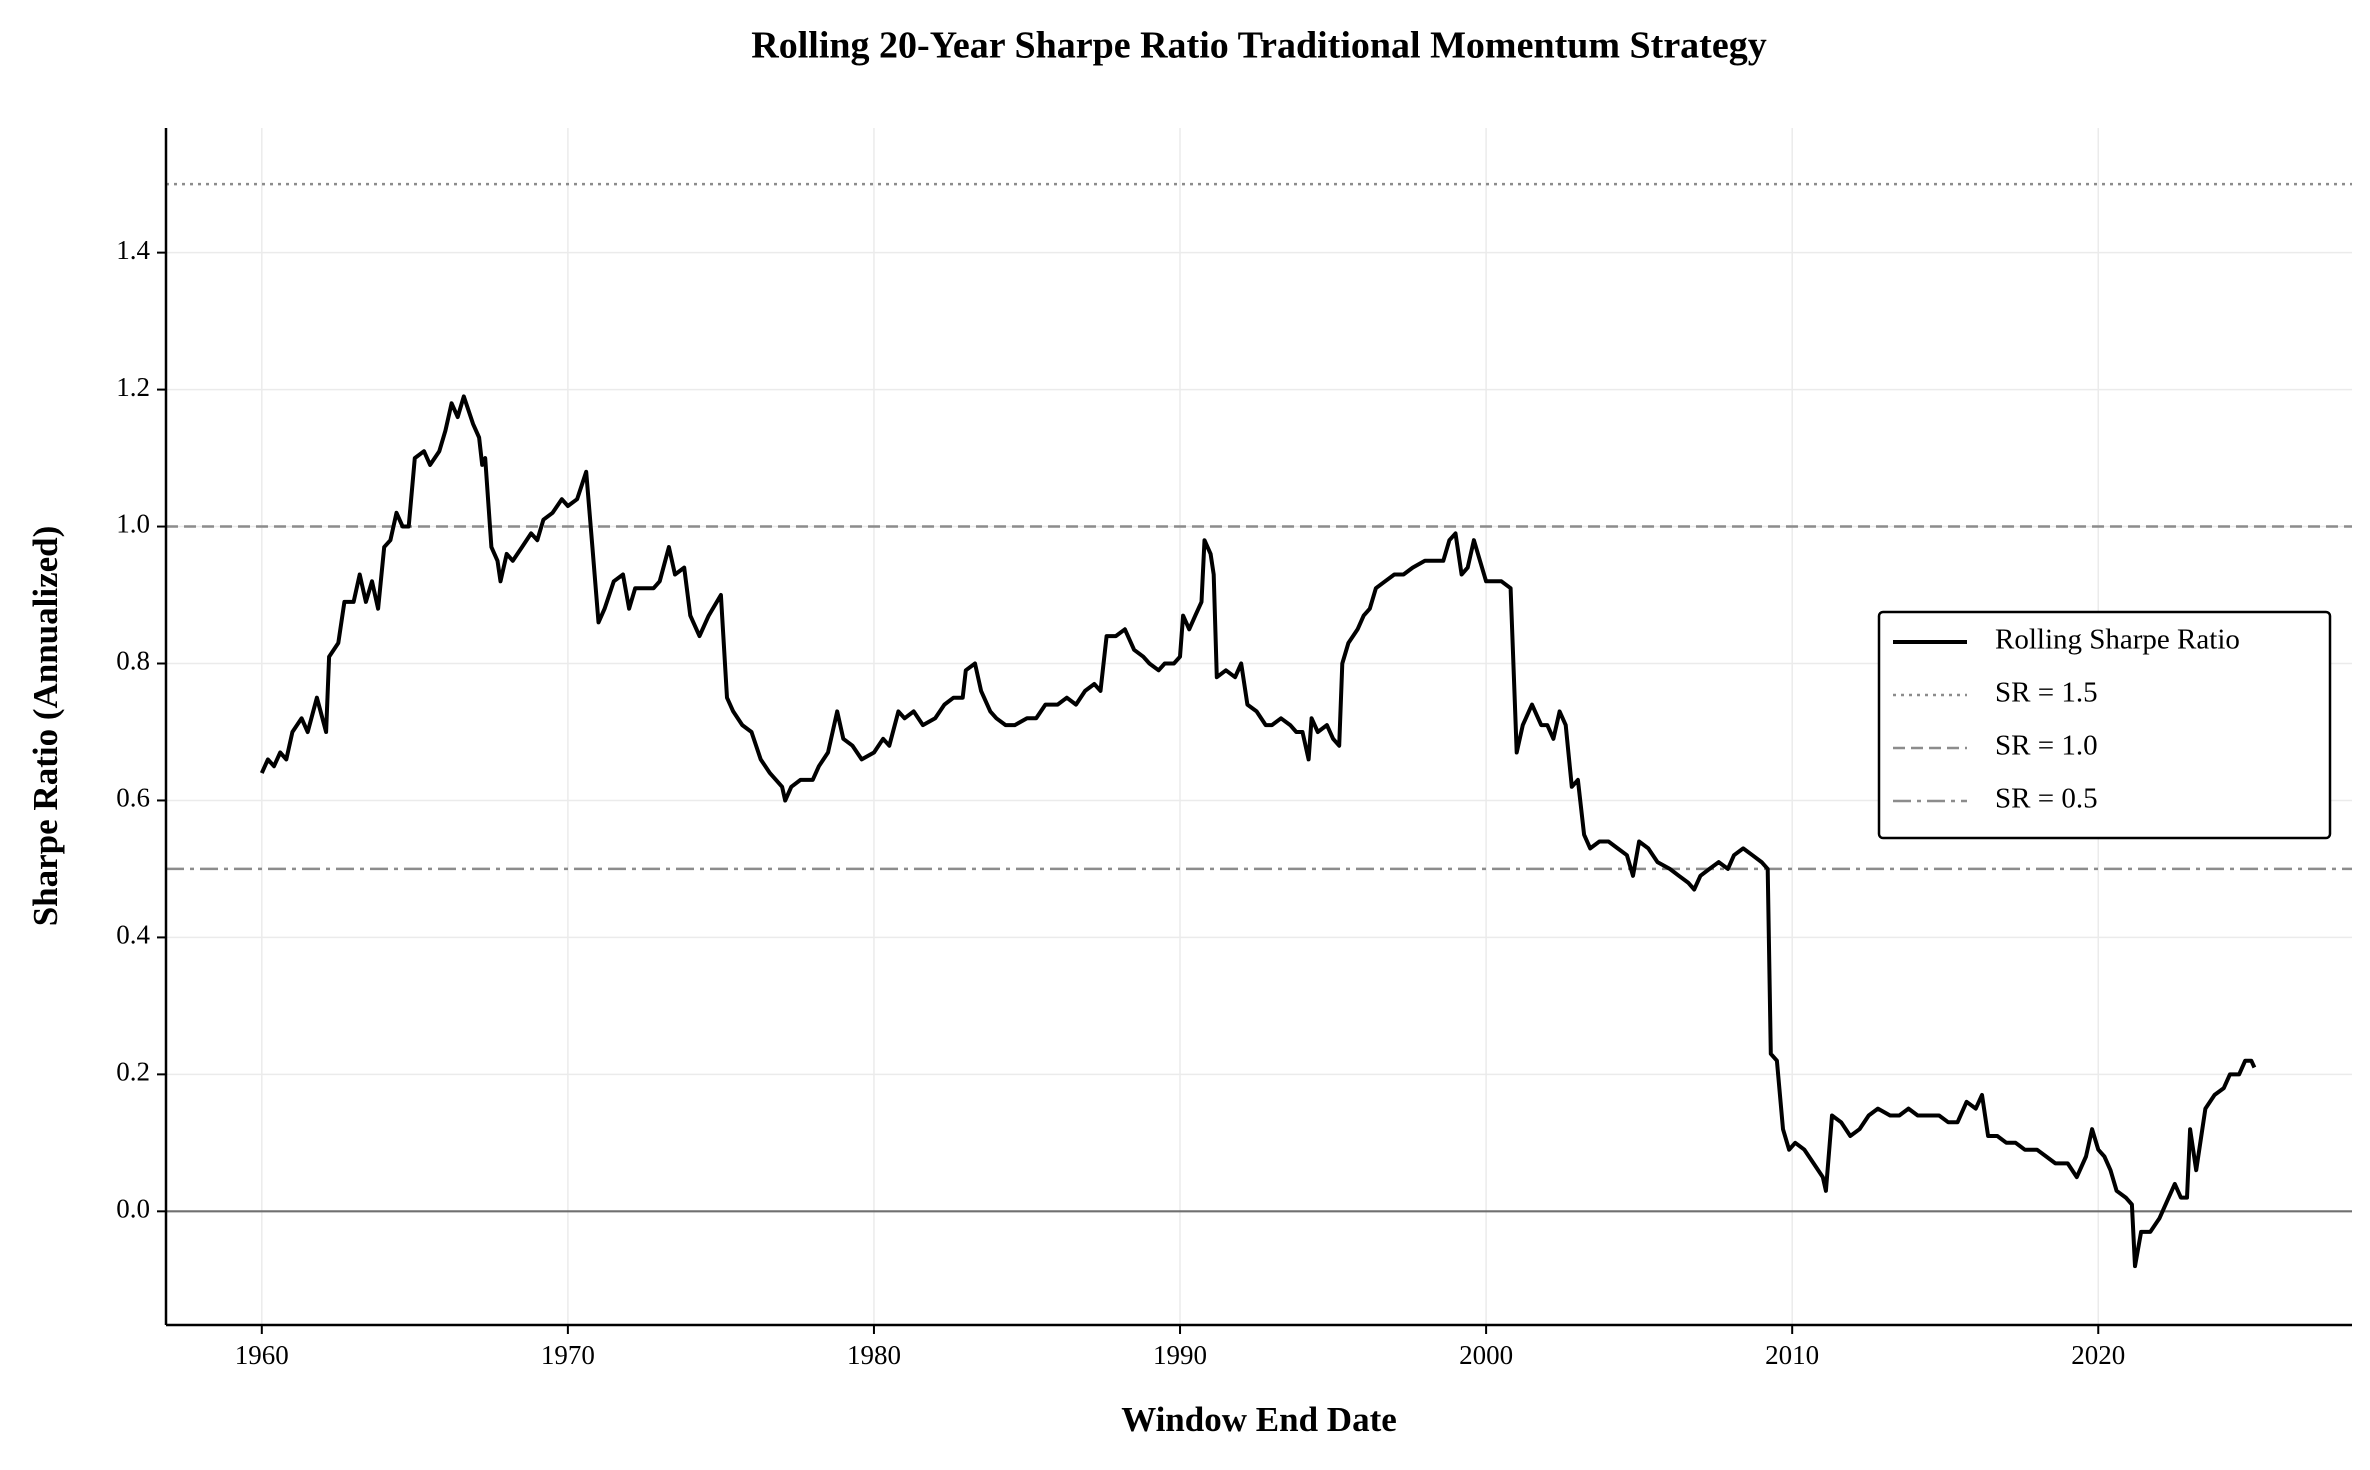 This screenshot has width=2370, height=1470. What do you see at coordinates (262, 1355) in the screenshot?
I see `x-tick-label: 1960` at bounding box center [262, 1355].